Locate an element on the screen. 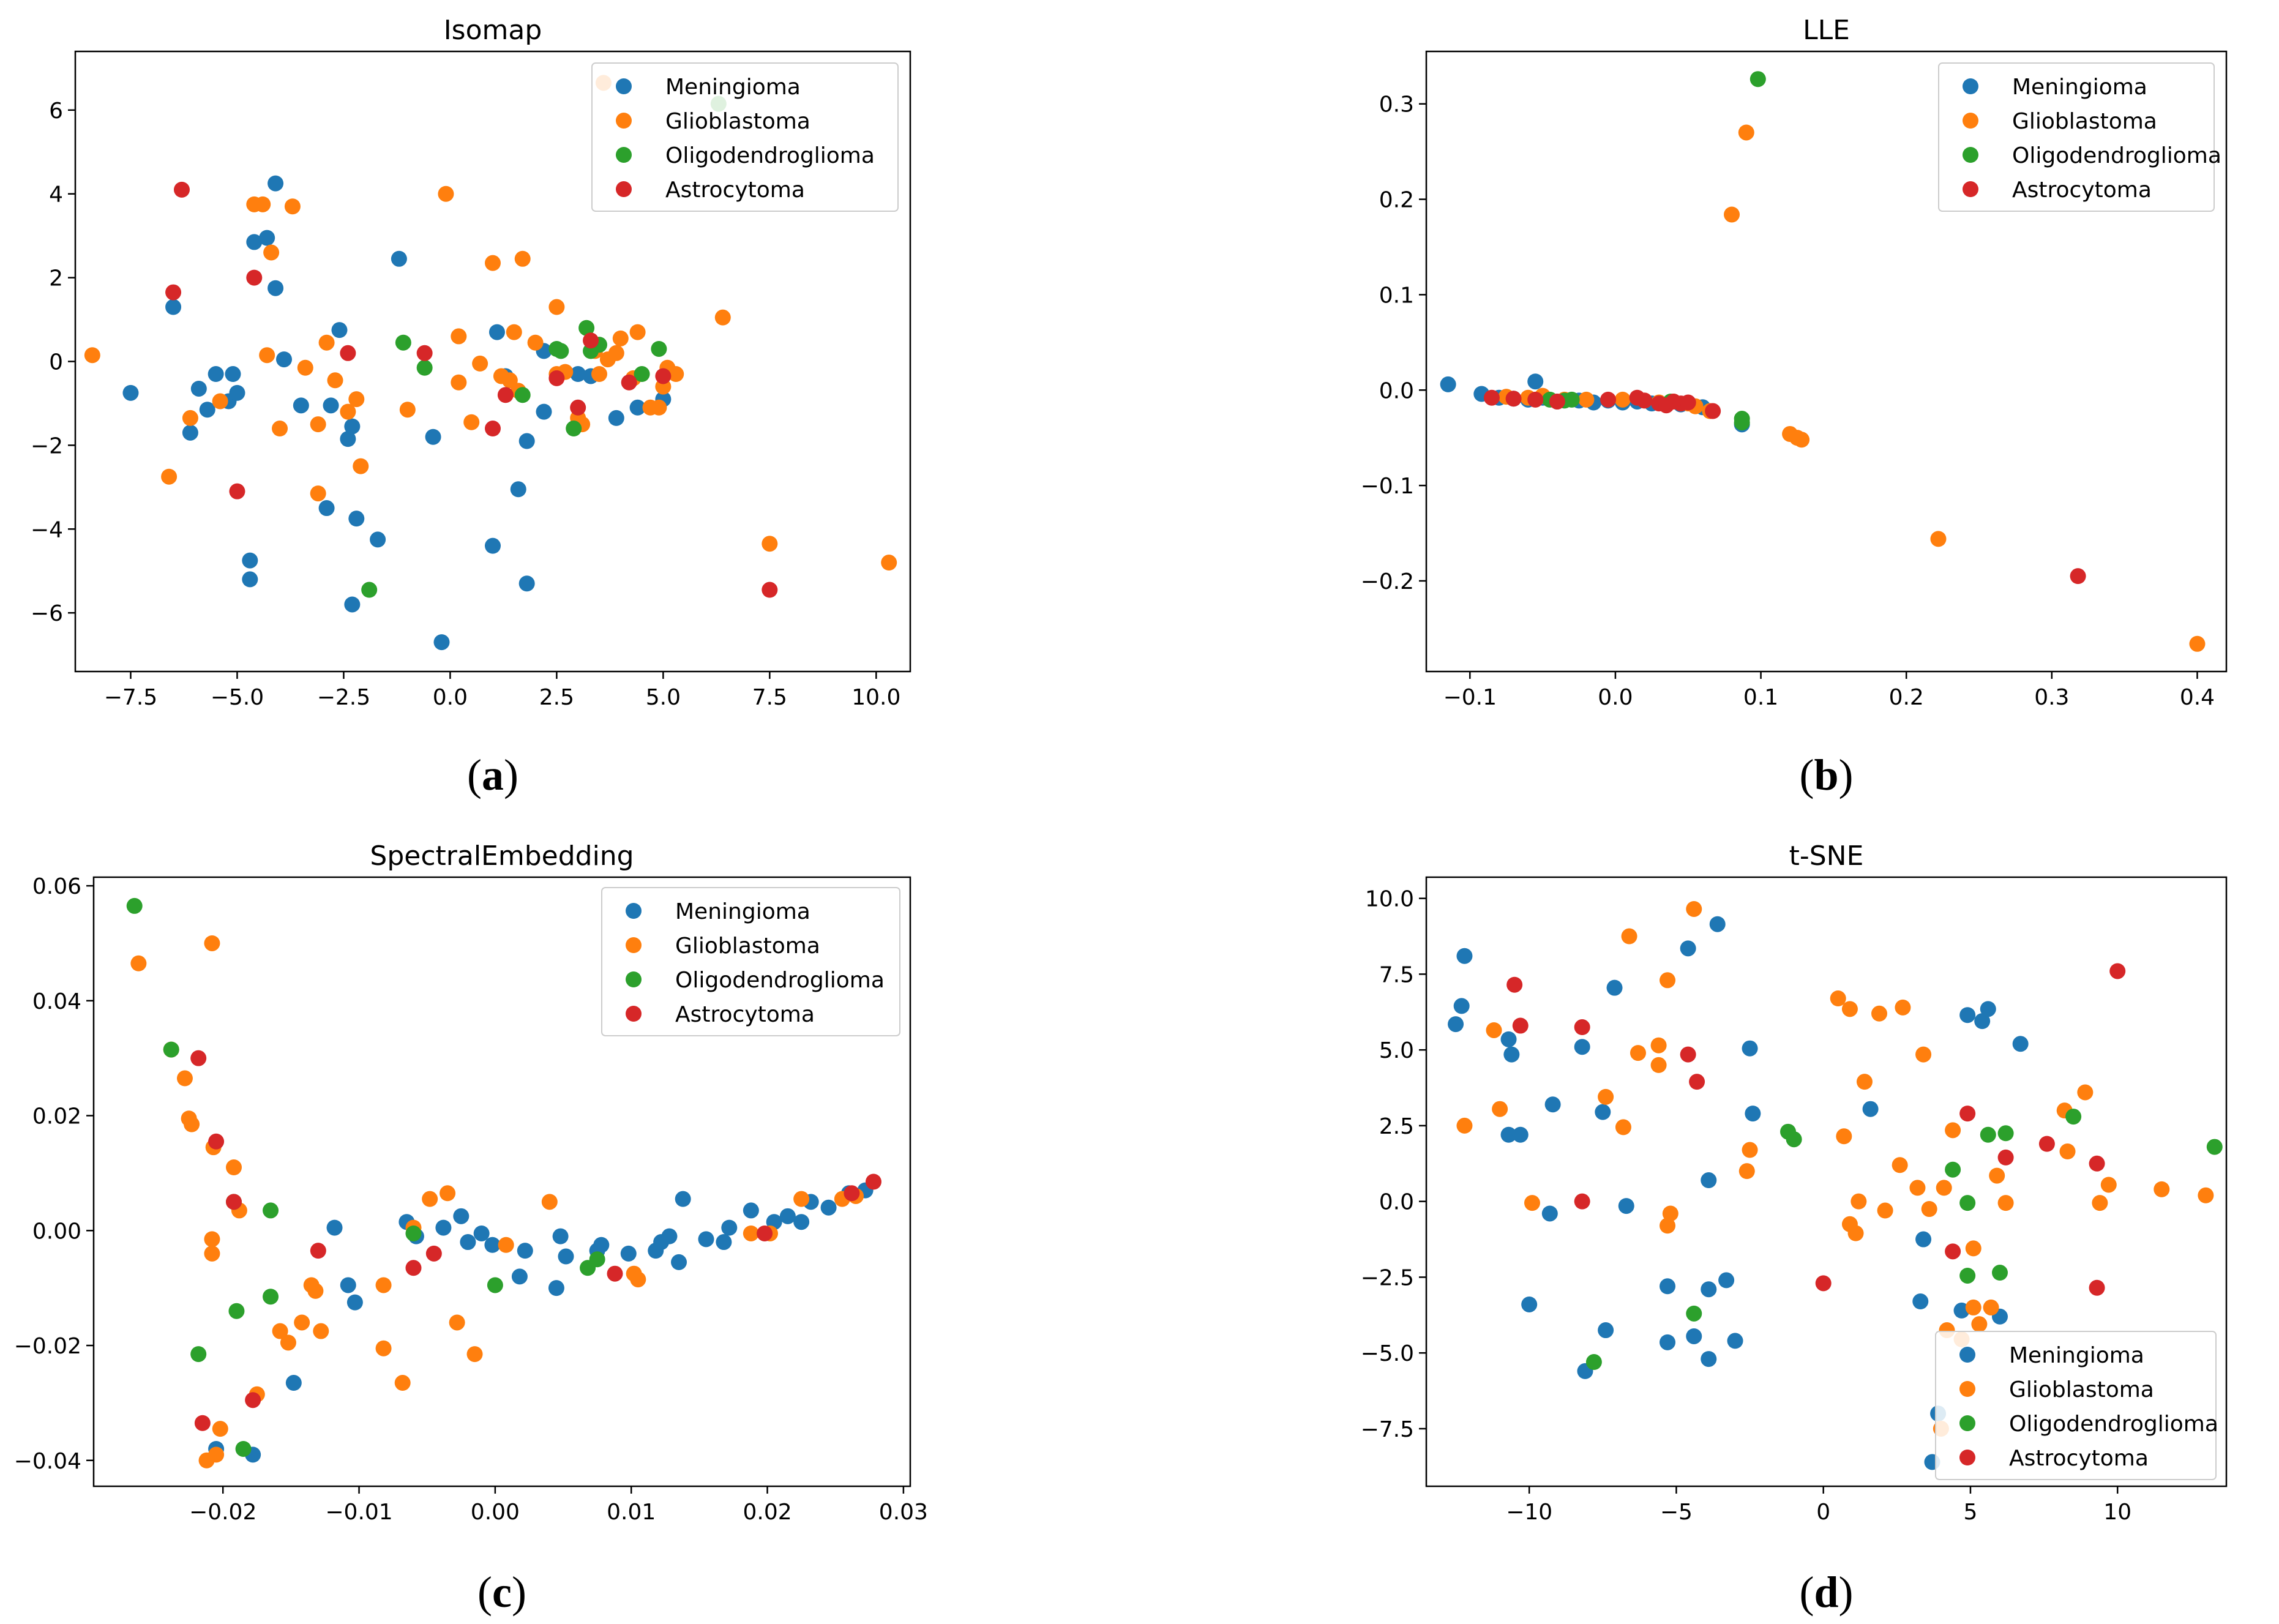 Image resolution: width=2279 pixels, height=1624 pixels. y-tick-label: 2.5 is located at coordinates (1396, 1126).